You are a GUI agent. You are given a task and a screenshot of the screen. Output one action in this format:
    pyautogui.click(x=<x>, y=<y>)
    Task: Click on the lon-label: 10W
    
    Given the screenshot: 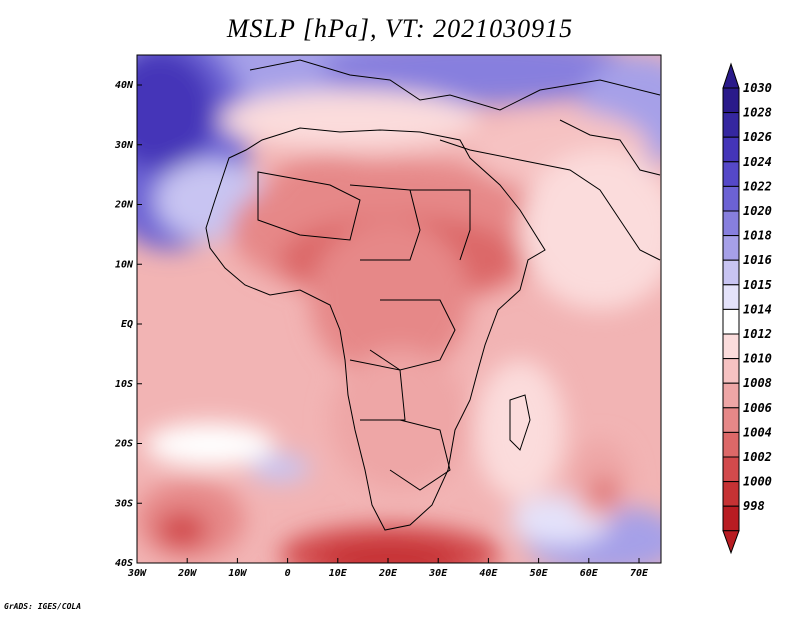 What is the action you would take?
    pyautogui.click(x=237, y=573)
    